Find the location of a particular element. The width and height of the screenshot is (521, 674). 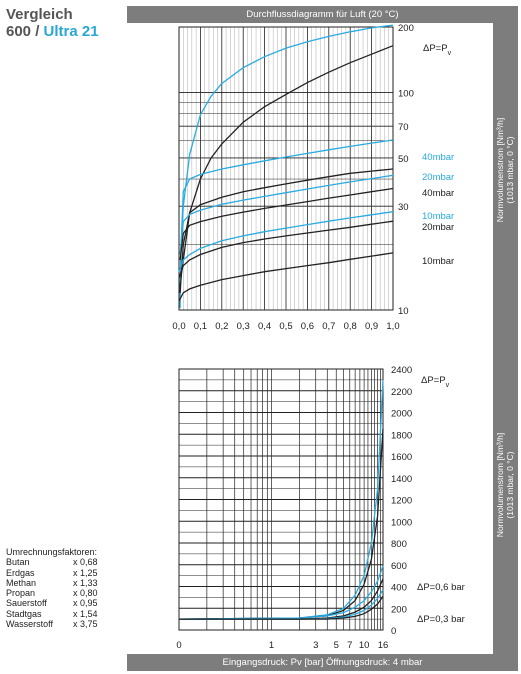

y-tick-label: 30 is located at coordinates (403, 207).